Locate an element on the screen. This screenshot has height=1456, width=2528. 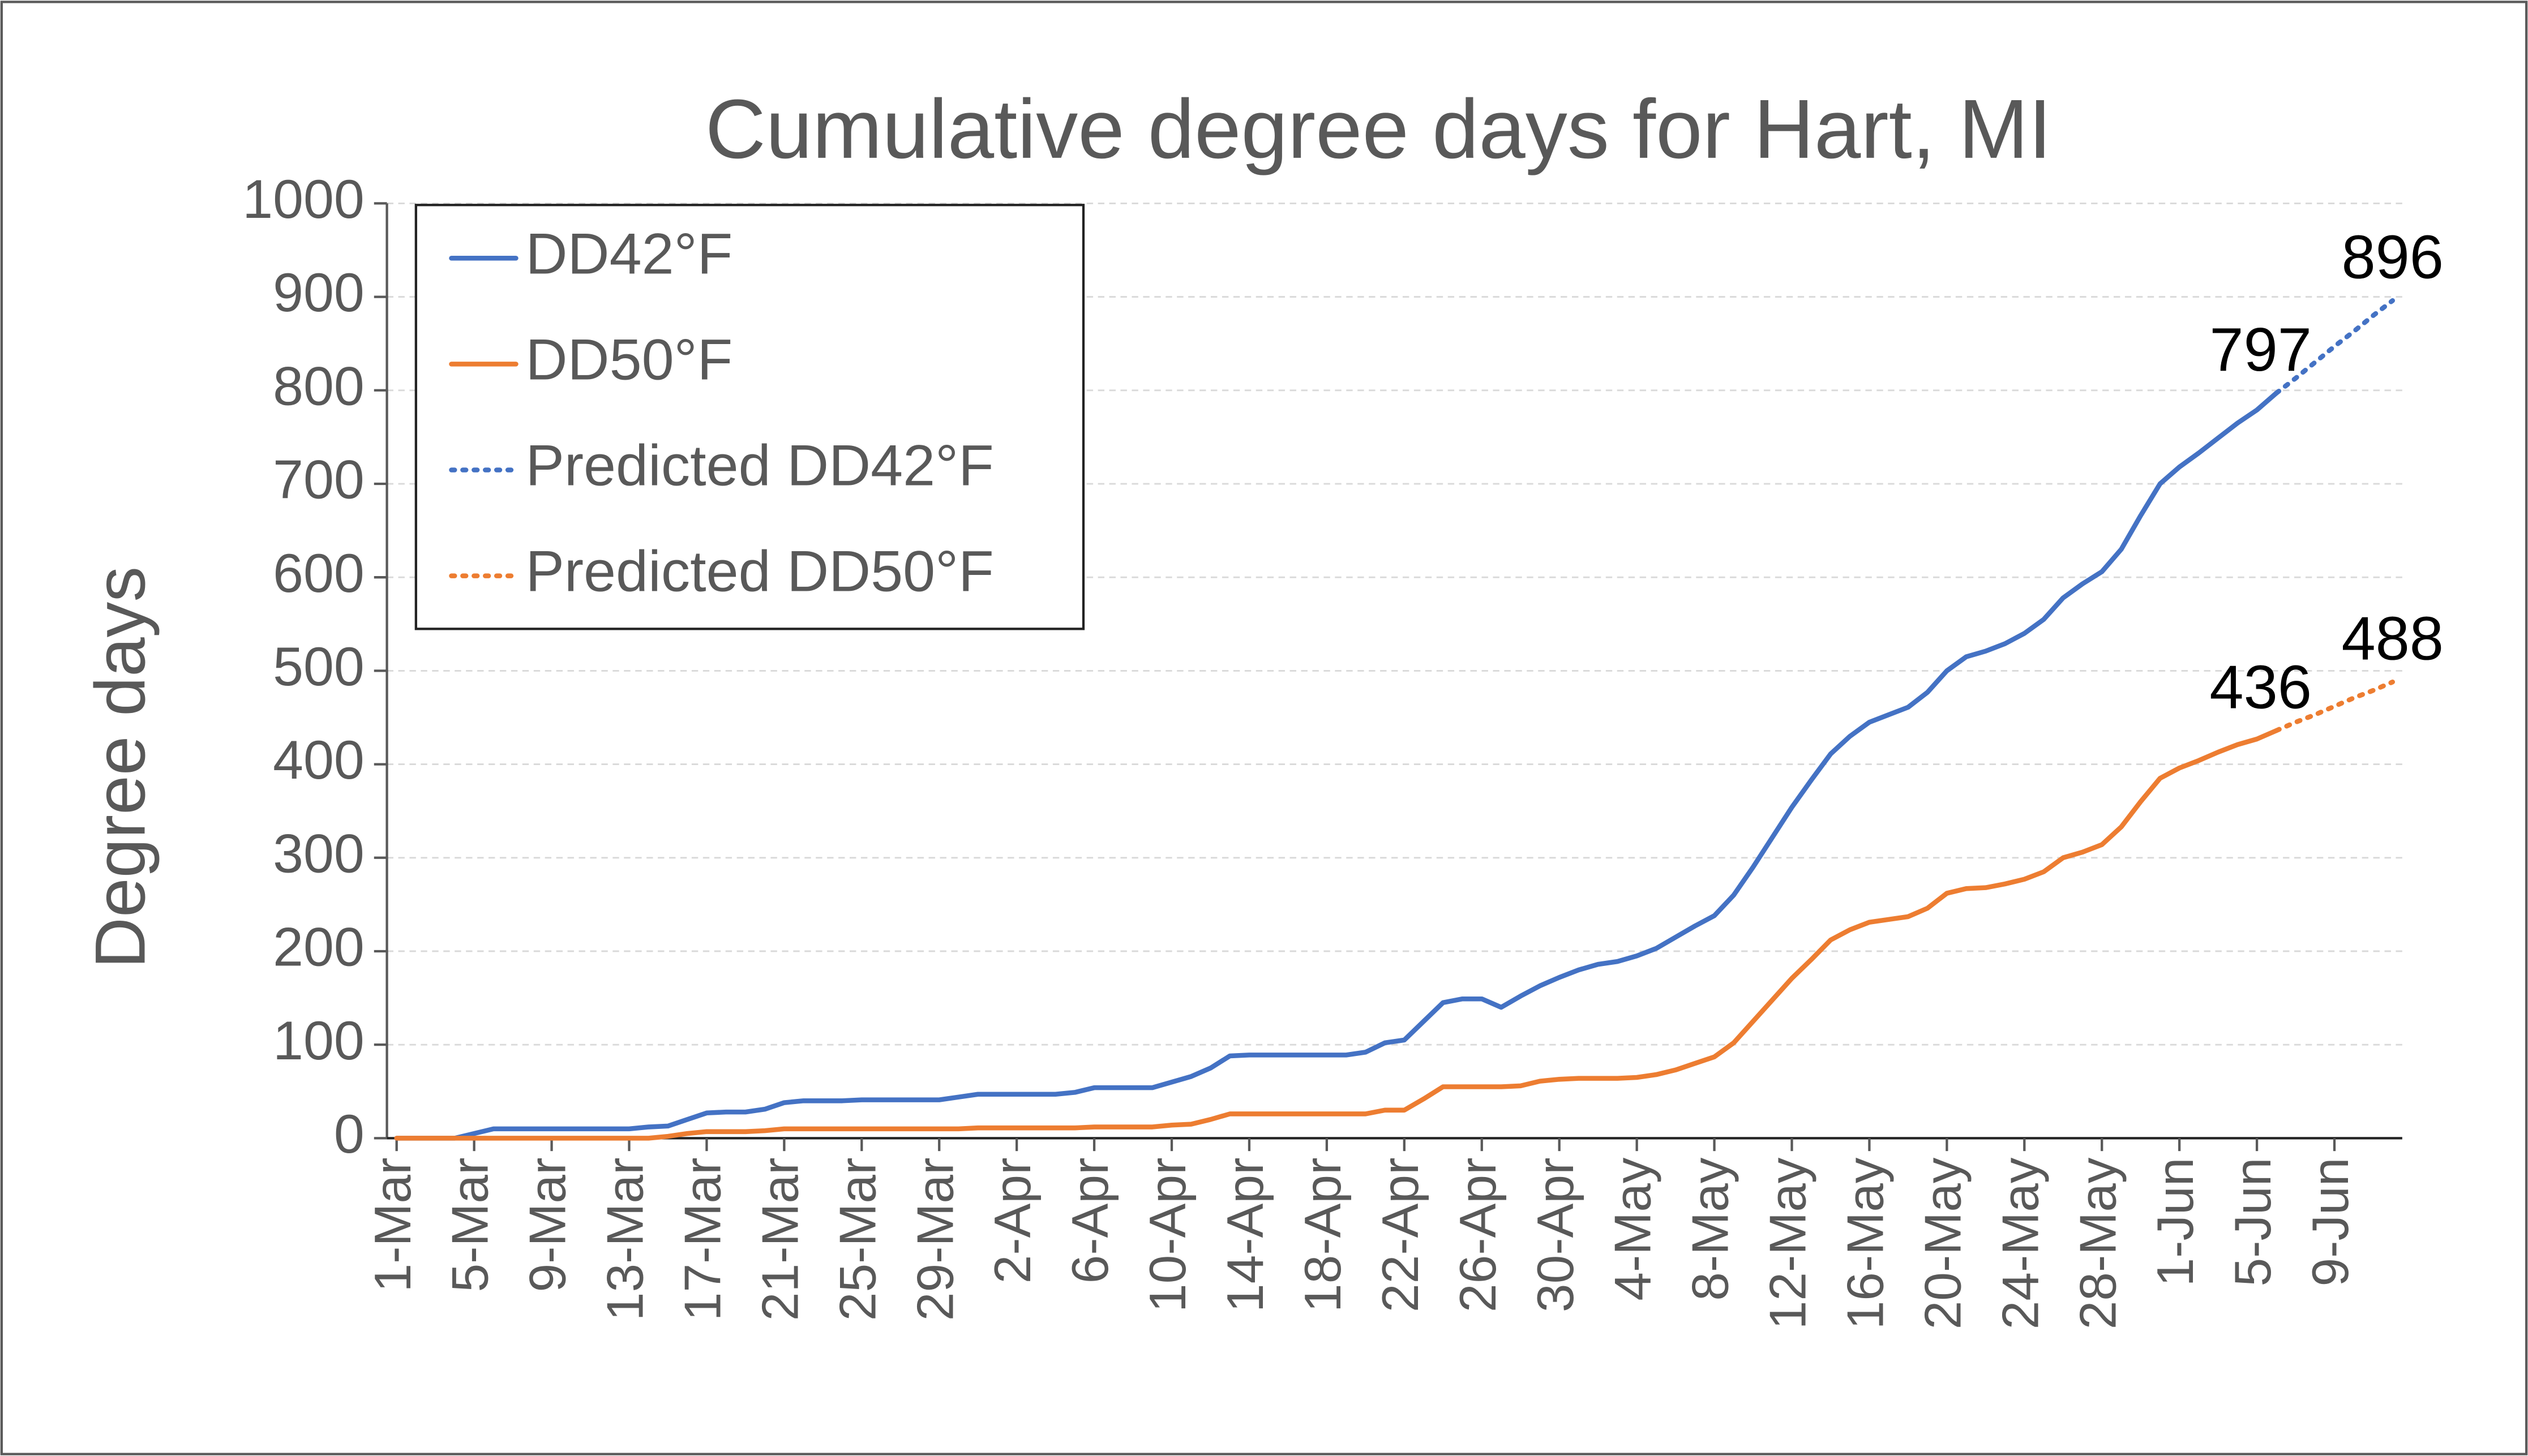
x-tick-label: 13-Mar is located at coordinates (625, 1239).